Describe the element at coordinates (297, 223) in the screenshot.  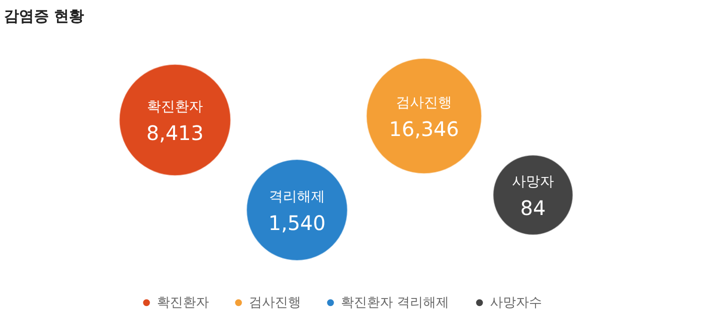
I see `data-label: 1,540` at that location.